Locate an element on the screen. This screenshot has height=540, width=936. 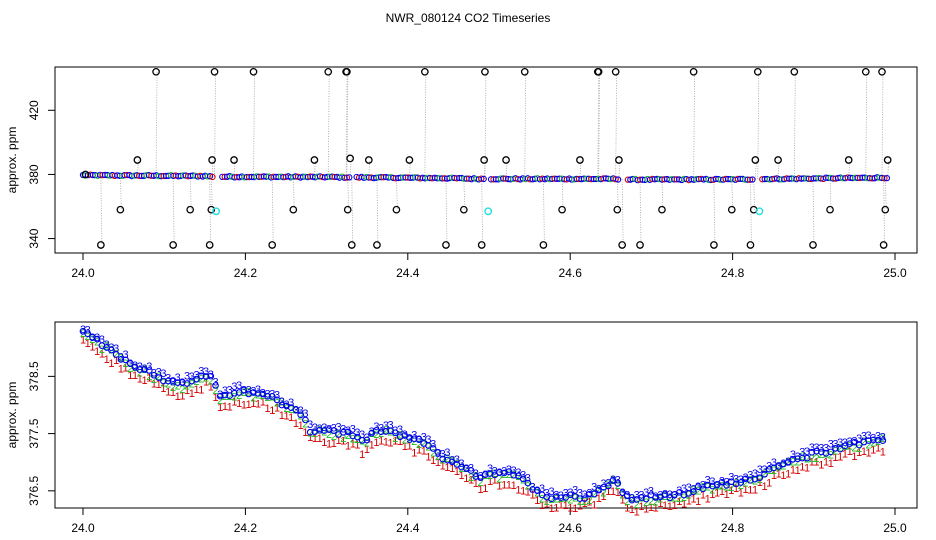
flagged-point is located at coordinates (488, 211).